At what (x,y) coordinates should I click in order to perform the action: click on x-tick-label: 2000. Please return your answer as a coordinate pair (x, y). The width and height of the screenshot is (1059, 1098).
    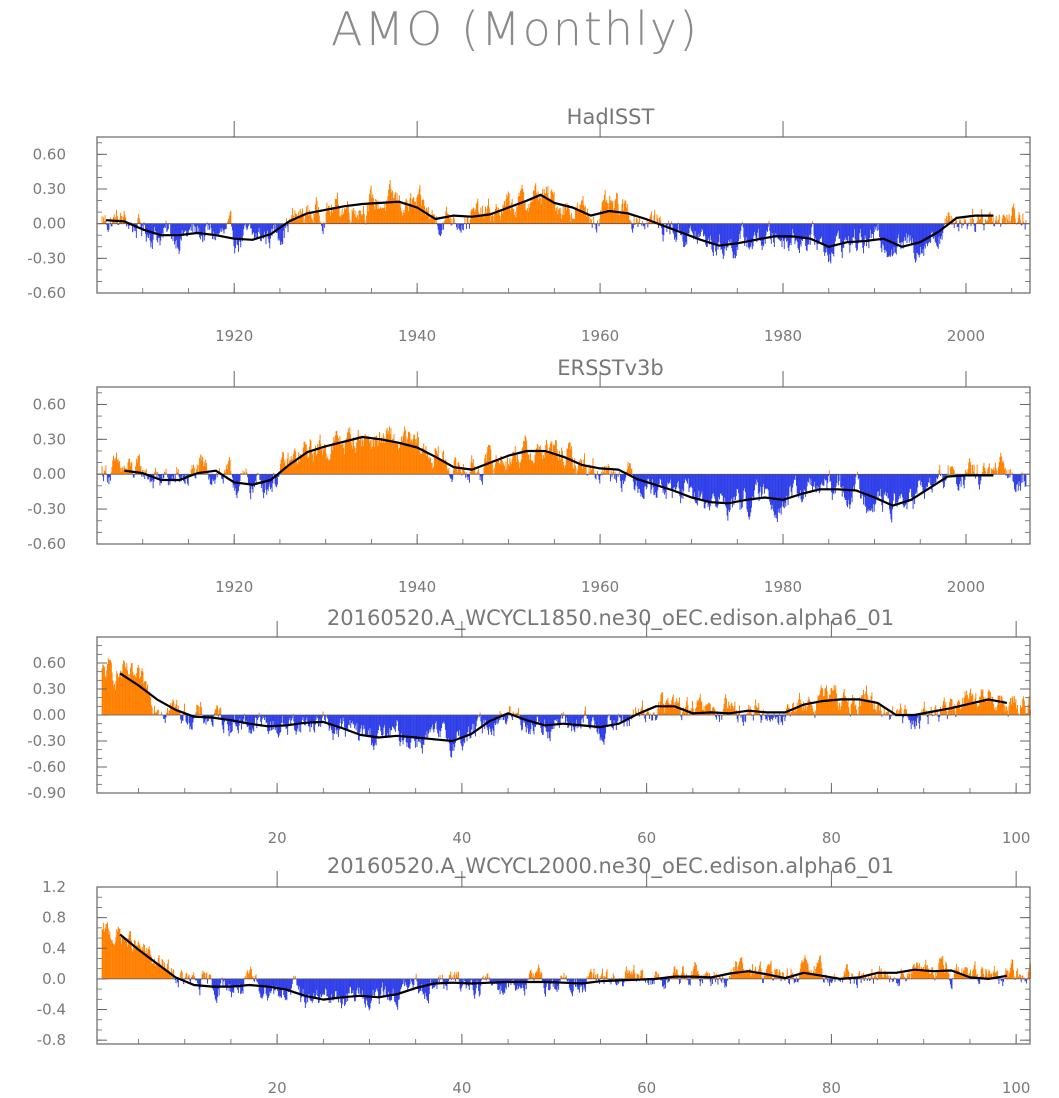
    Looking at the image, I should click on (966, 587).